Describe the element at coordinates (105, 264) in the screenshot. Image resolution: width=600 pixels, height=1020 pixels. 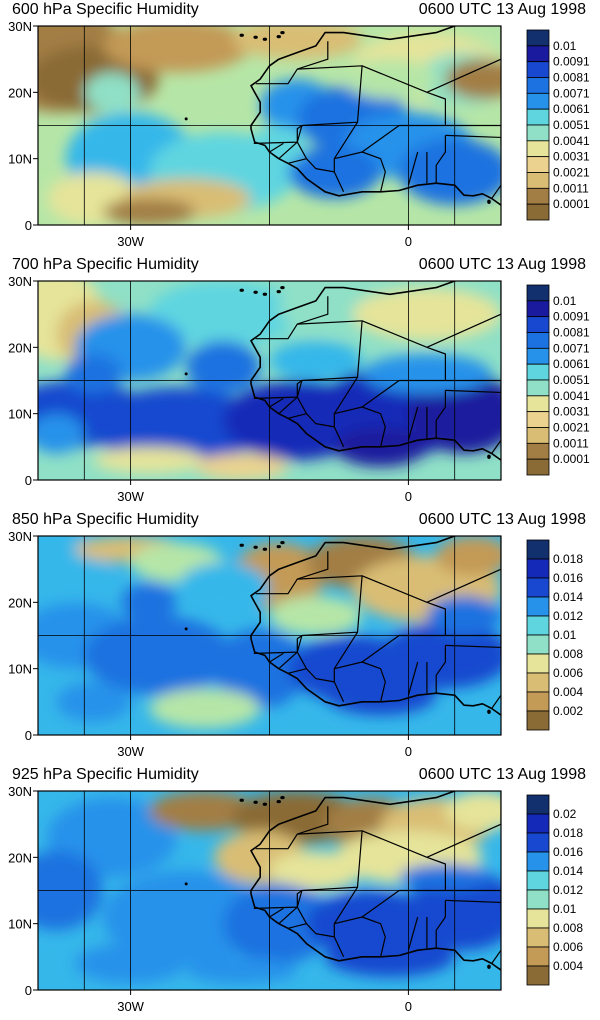
I see `panel-title: 700 hPa Specific Humidity` at that location.